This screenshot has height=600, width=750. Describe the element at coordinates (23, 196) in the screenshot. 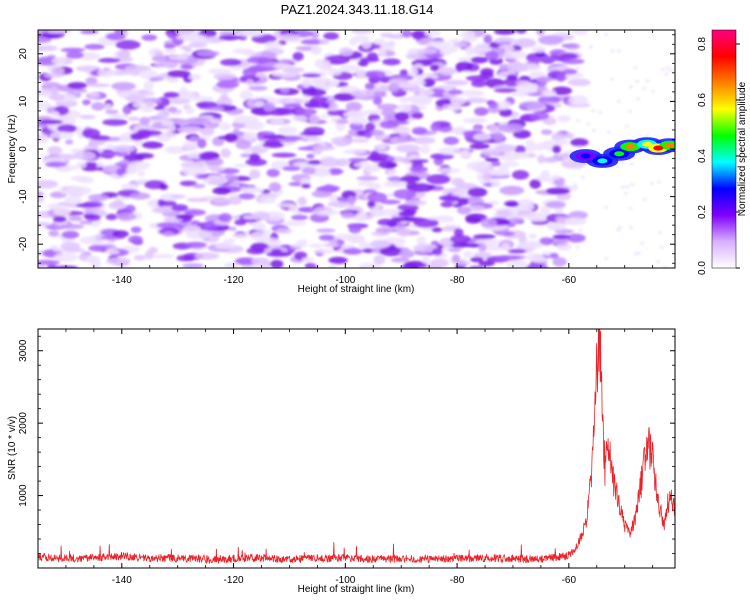

I see `spectrogram-y-tick-label: -10` at that location.